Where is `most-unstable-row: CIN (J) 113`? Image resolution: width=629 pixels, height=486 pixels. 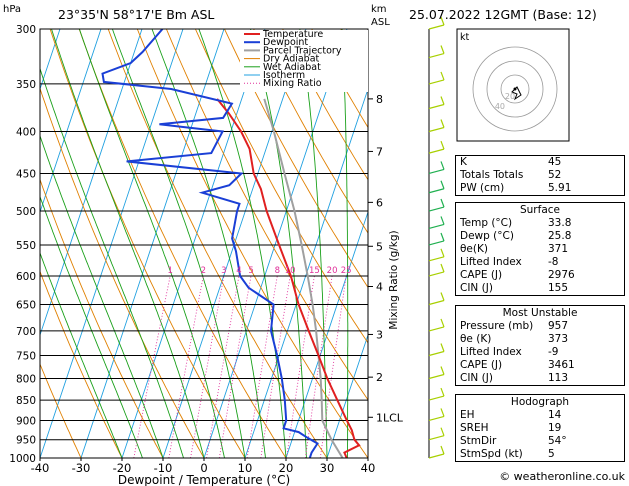
most-unstable-row: CIN (J) 113 is located at coordinates (514, 378).